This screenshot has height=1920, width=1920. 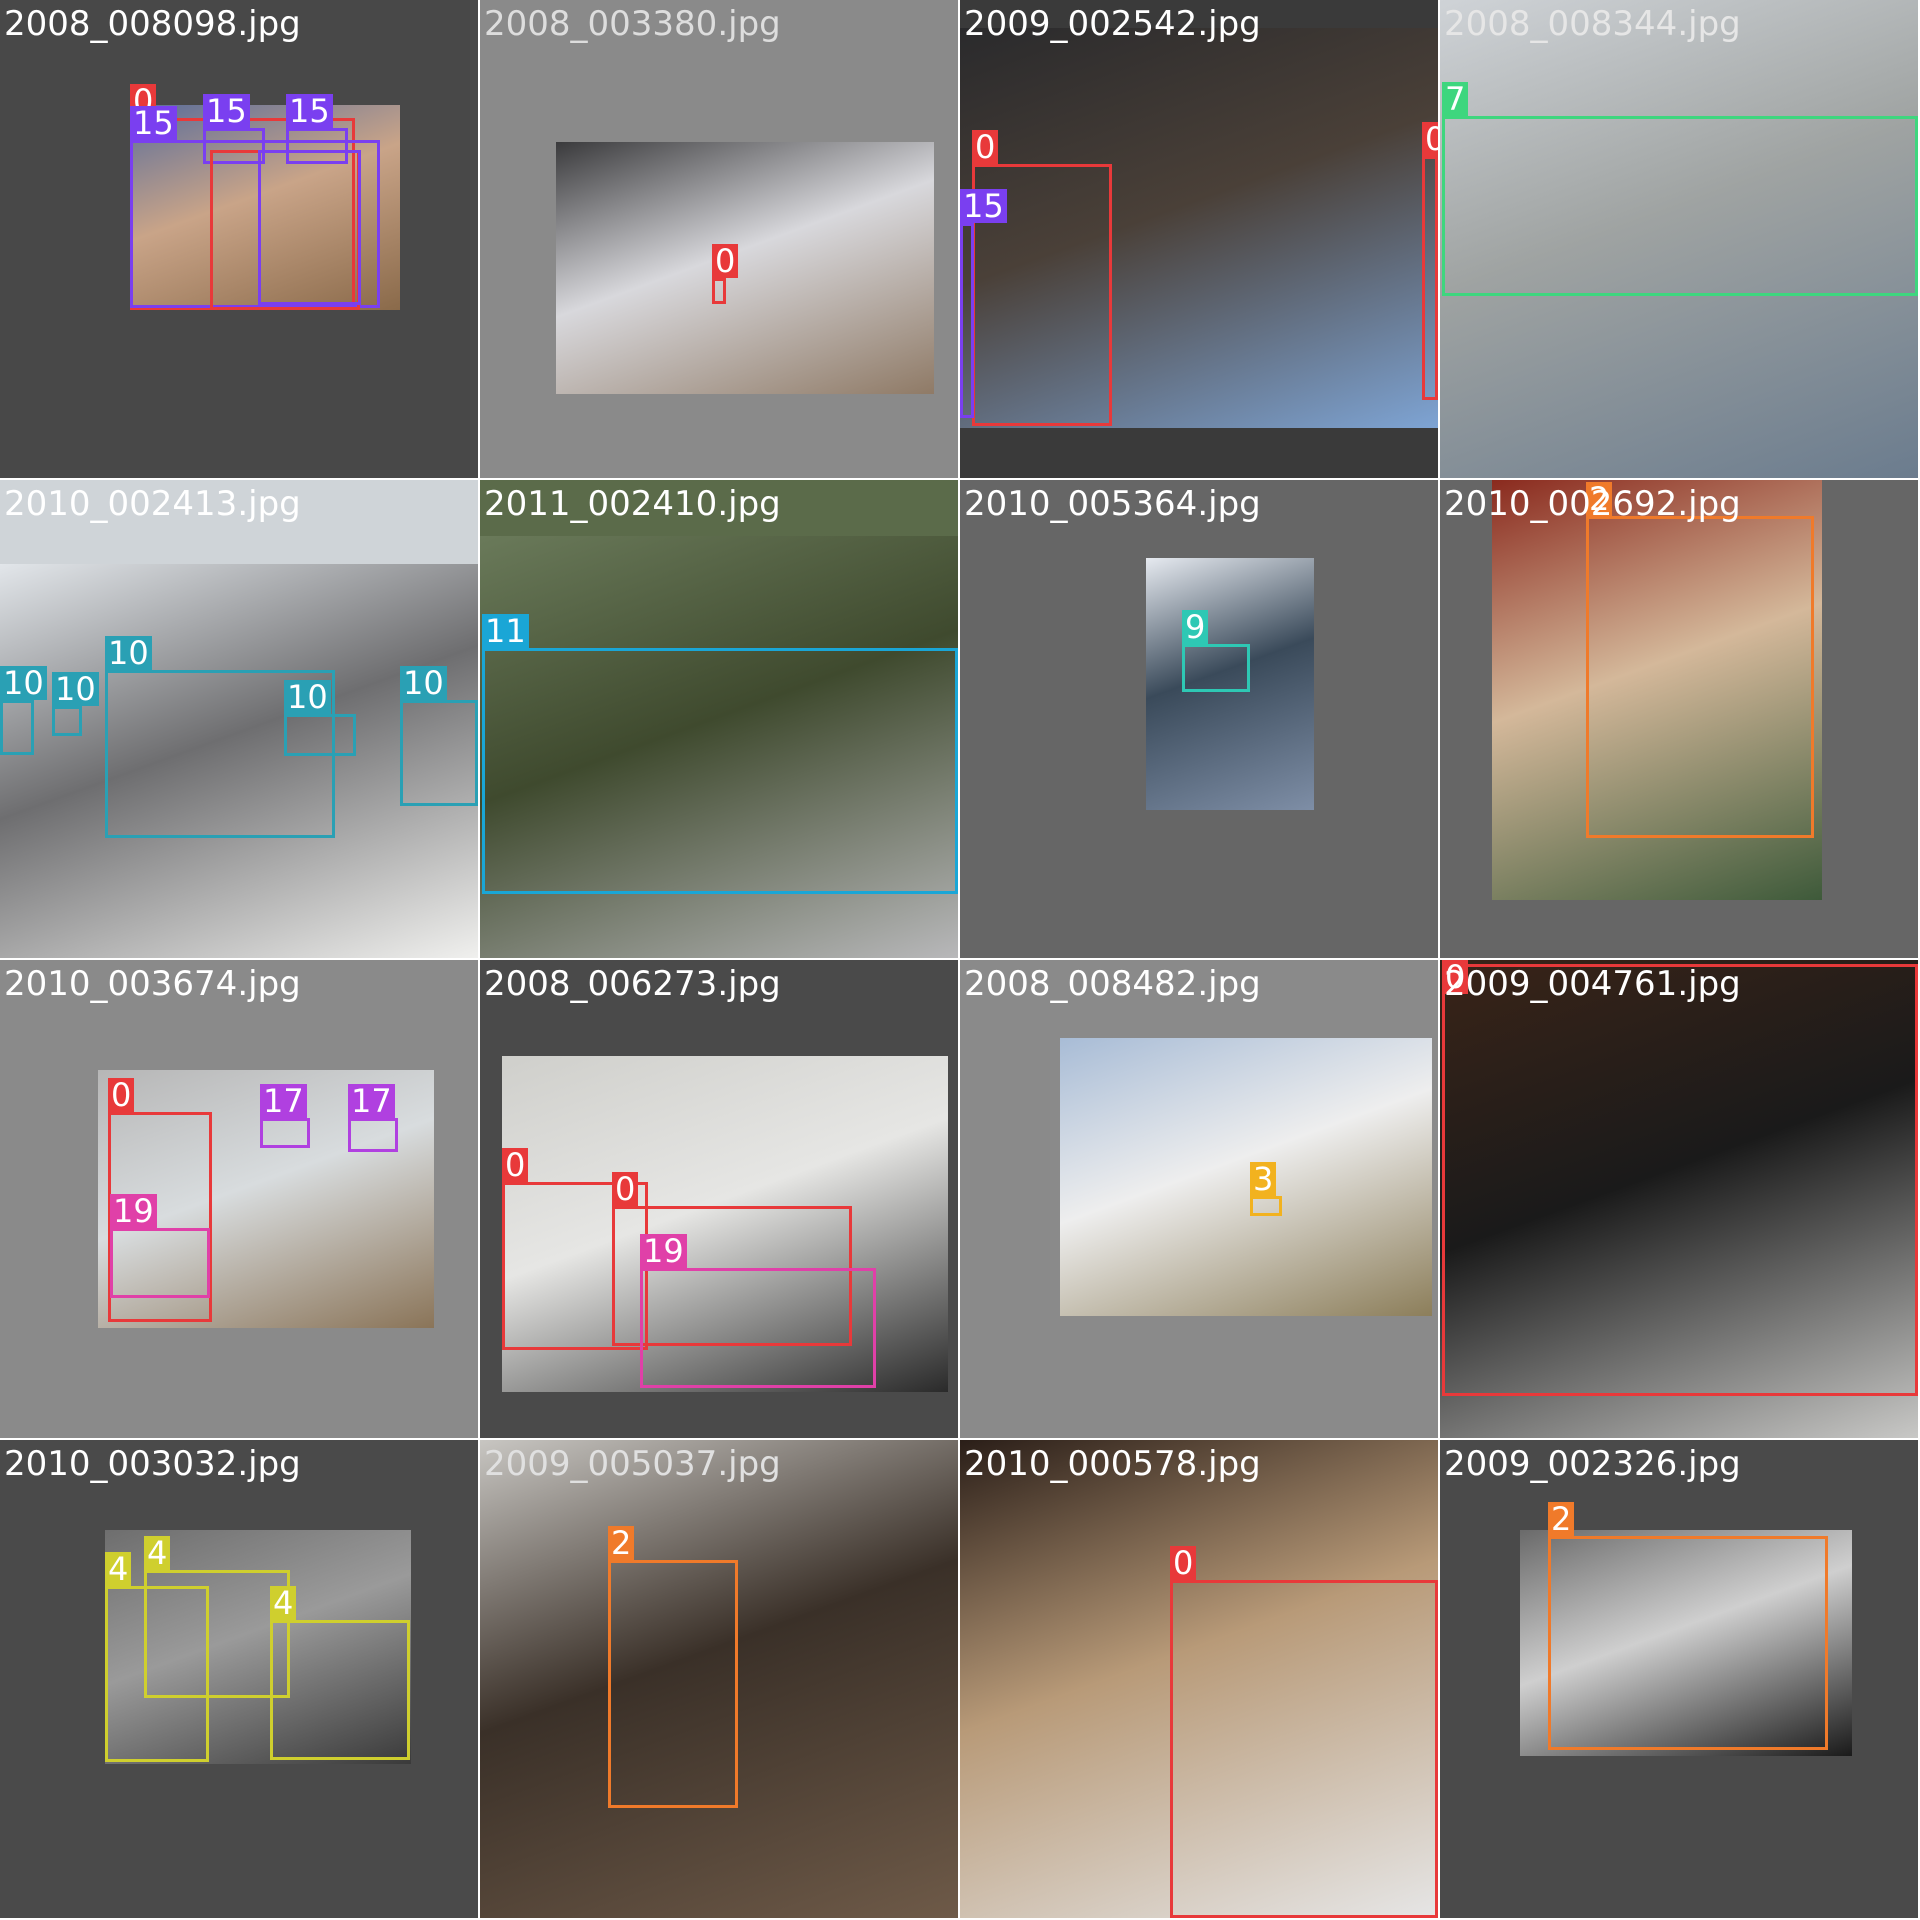 I want to click on image-tile: 10 10 10 10 10 2010_002413.jpg, so click(x=239, y=719).